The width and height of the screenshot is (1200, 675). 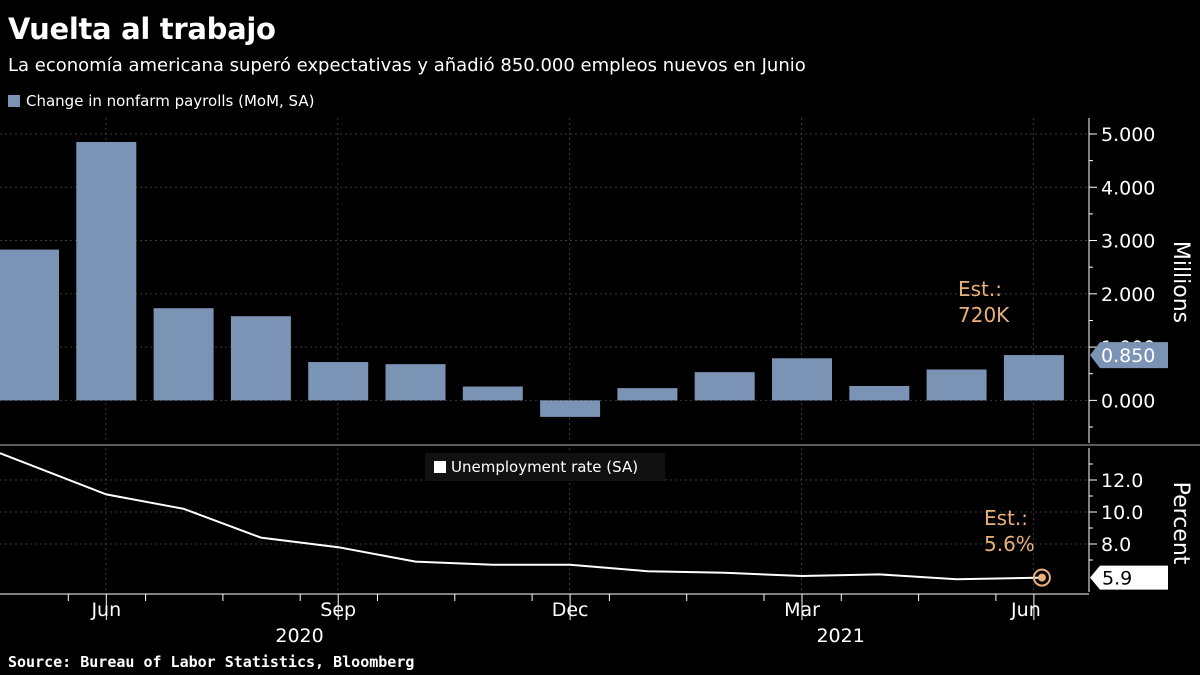 I want to click on payrolls-legend: Change in nonfarm payrolls (MoM, SA), so click(x=161, y=101).